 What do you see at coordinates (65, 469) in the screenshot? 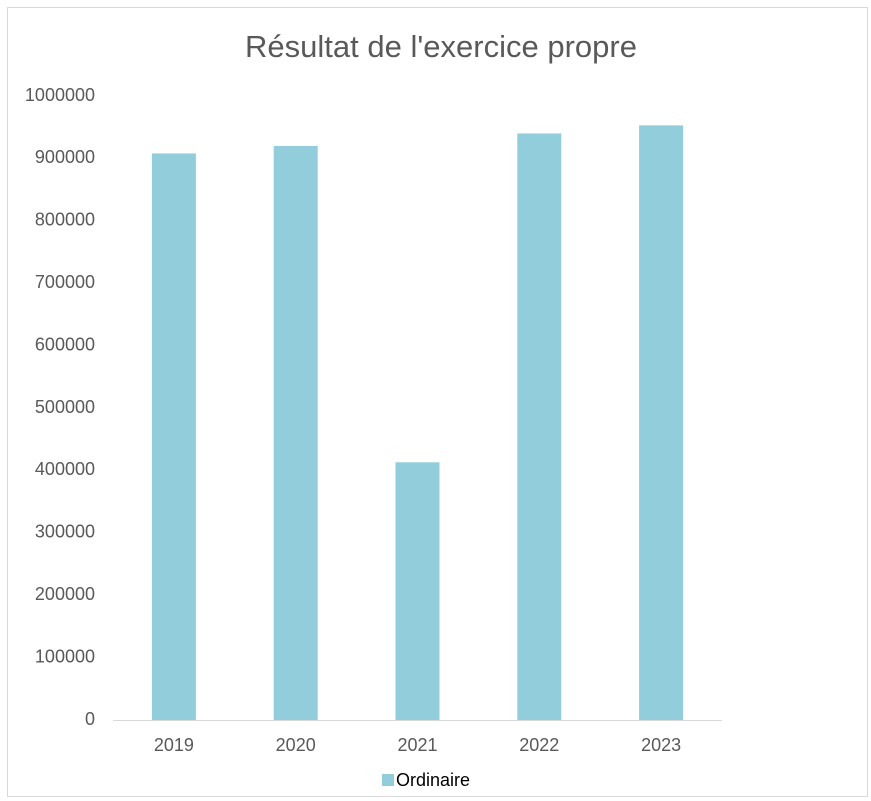
I see `y-tick-label: 400000` at bounding box center [65, 469].